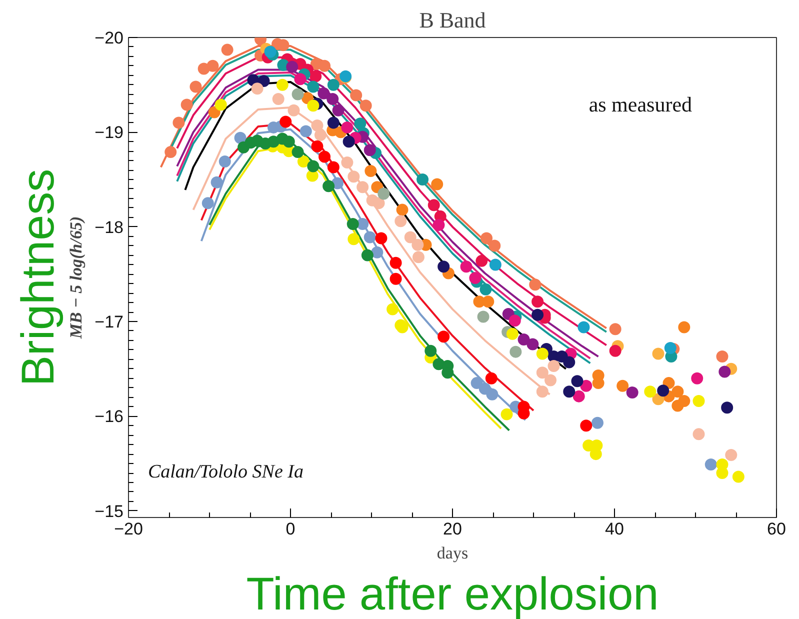 Image resolution: width=799 pixels, height=619 pixels. Describe the element at coordinates (640, 104) in the screenshot. I see `annotation: as measured` at that location.